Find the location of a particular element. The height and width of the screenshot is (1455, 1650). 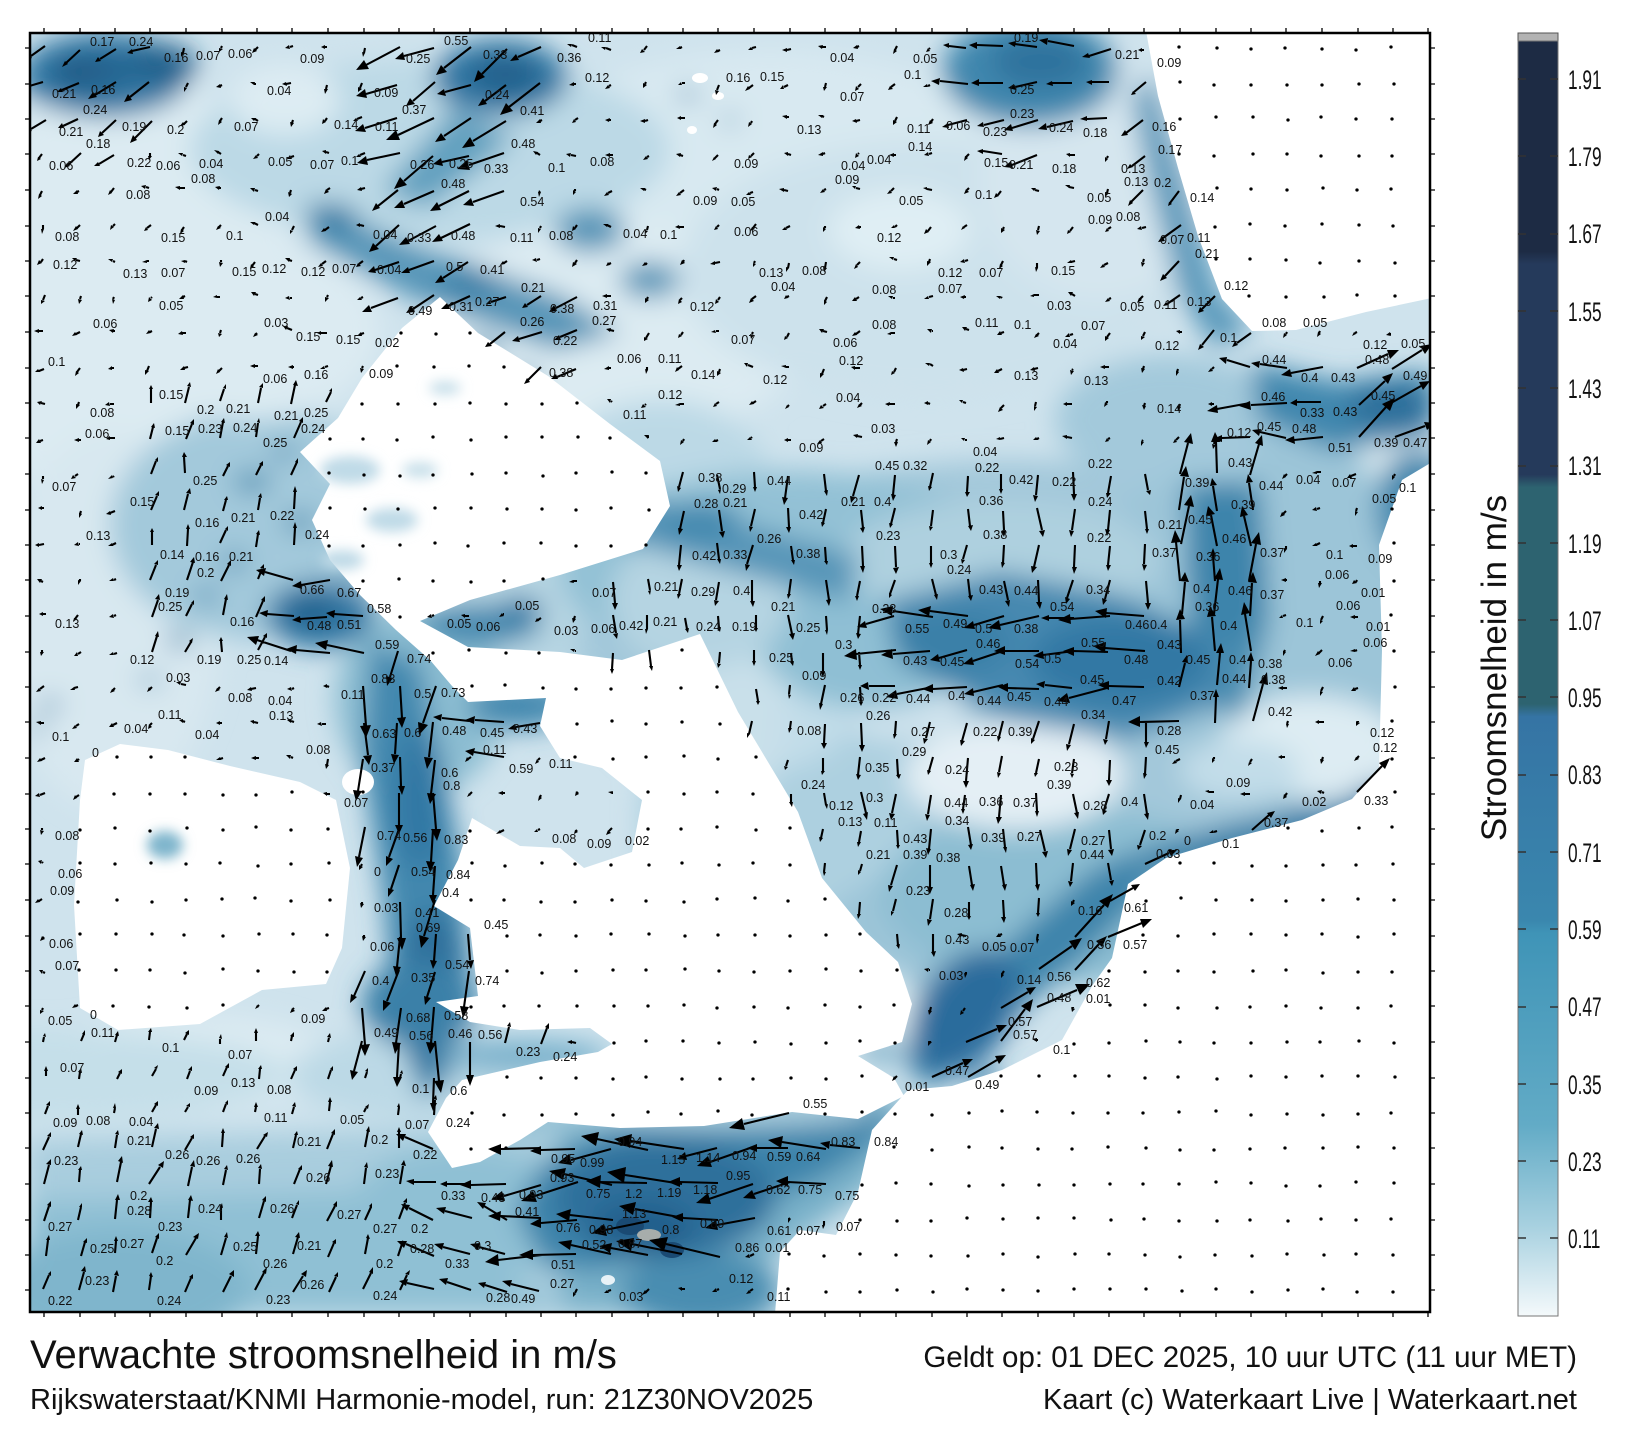

svg-text: 0.28 is located at coordinates (1095, 806).